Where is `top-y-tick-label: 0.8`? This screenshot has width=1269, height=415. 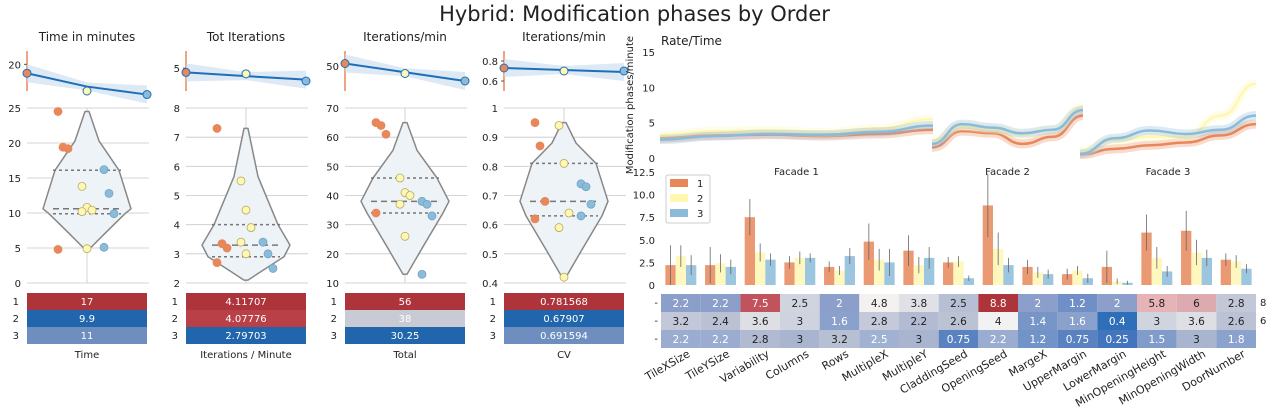 top-y-tick-label: 0.8 is located at coordinates (490, 62).